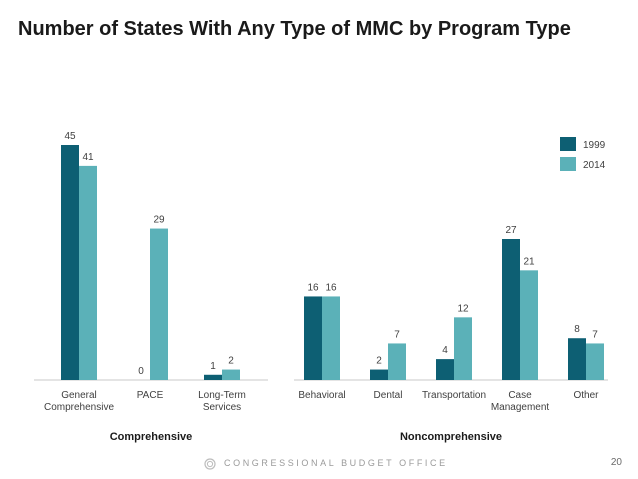  What do you see at coordinates (520, 395) in the screenshot?
I see `category-label: Case` at bounding box center [520, 395].